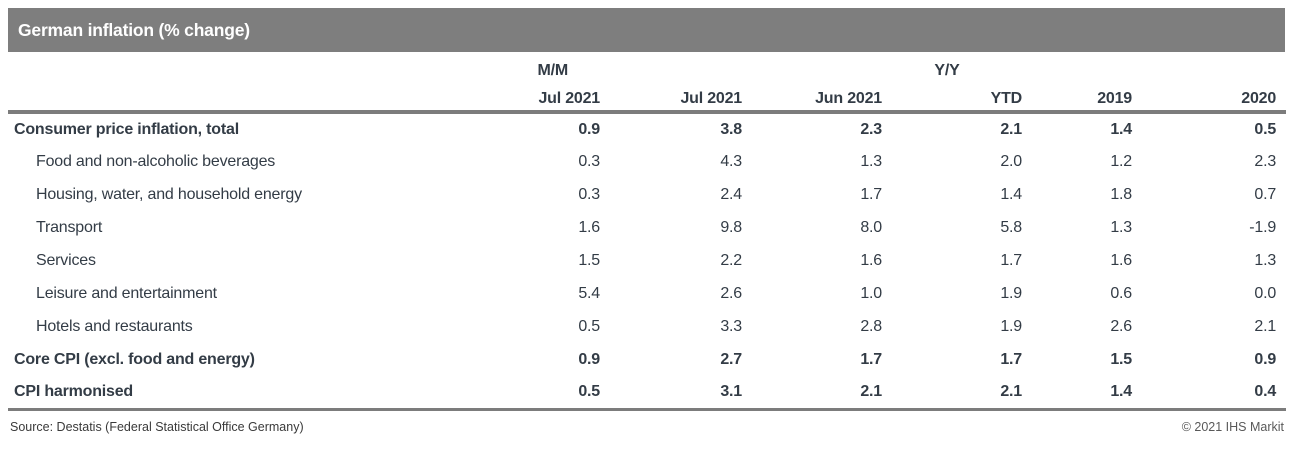 The image size is (1297, 459). I want to click on table-row: Hotels and restaurants 0.5 3.3 2.8 1.9 2.6 2.1, so click(647, 326).